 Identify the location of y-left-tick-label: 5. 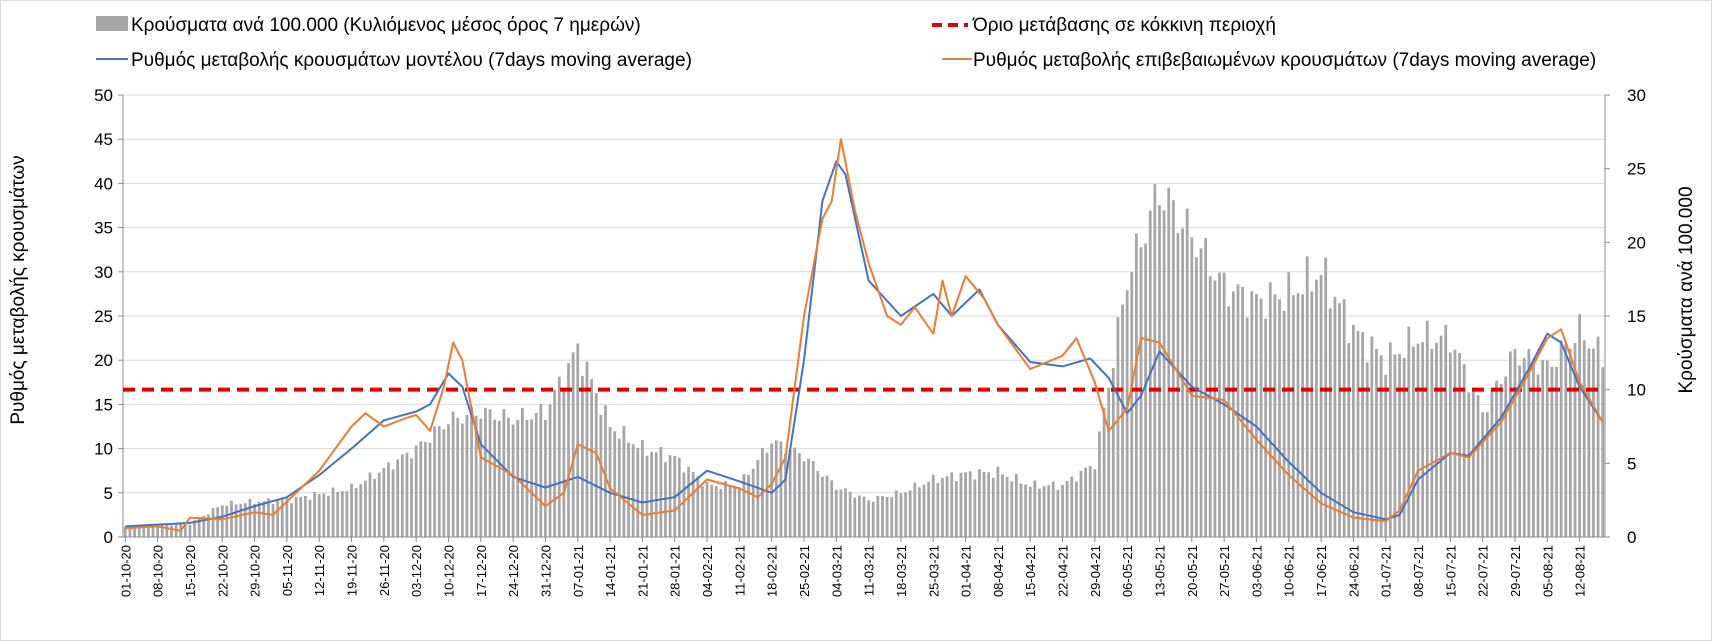
(108, 493).